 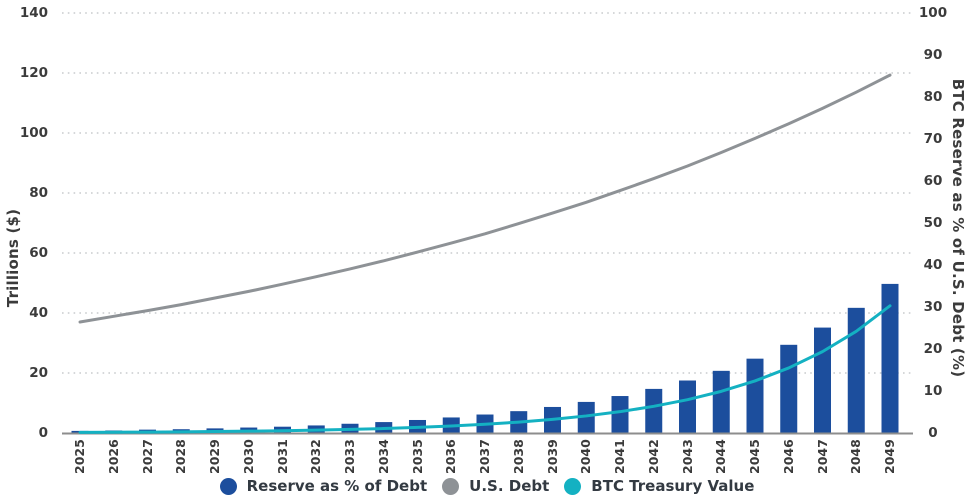 I want to click on x-tick-2045: 2045, so click(x=754, y=456).